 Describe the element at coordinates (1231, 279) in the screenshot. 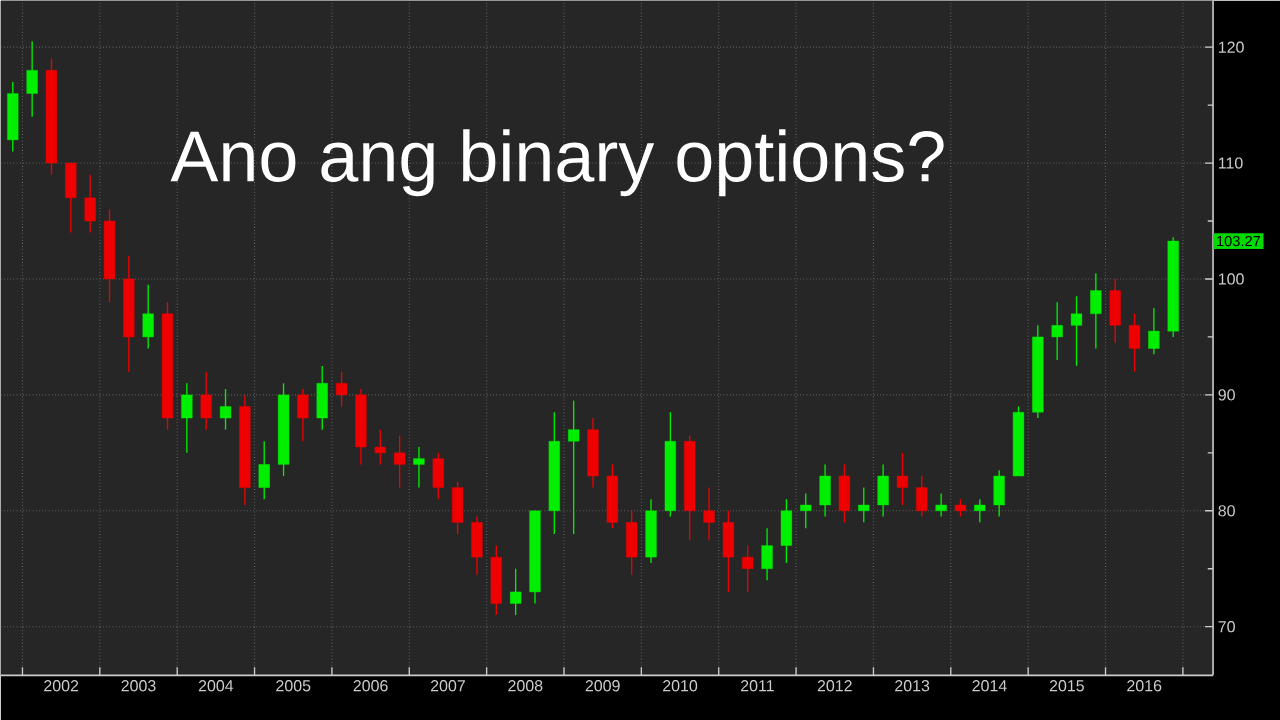

I see `y-tick-label: 100` at that location.